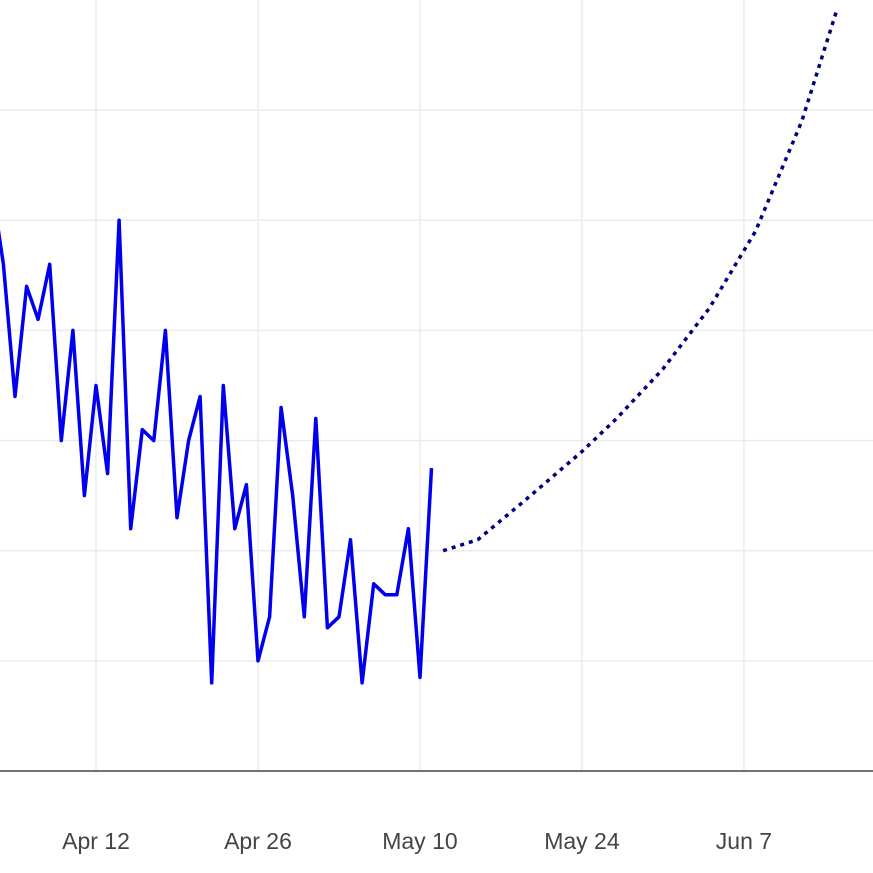 This screenshot has width=873, height=873. I want to click on x-tick-label-1: Apr 26, so click(258, 841).